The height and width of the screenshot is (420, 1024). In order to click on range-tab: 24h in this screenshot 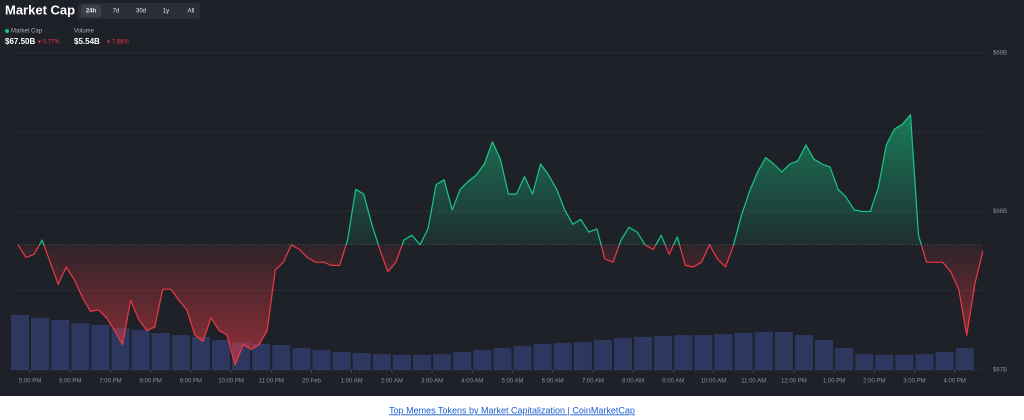, I will do `click(91, 12)`.